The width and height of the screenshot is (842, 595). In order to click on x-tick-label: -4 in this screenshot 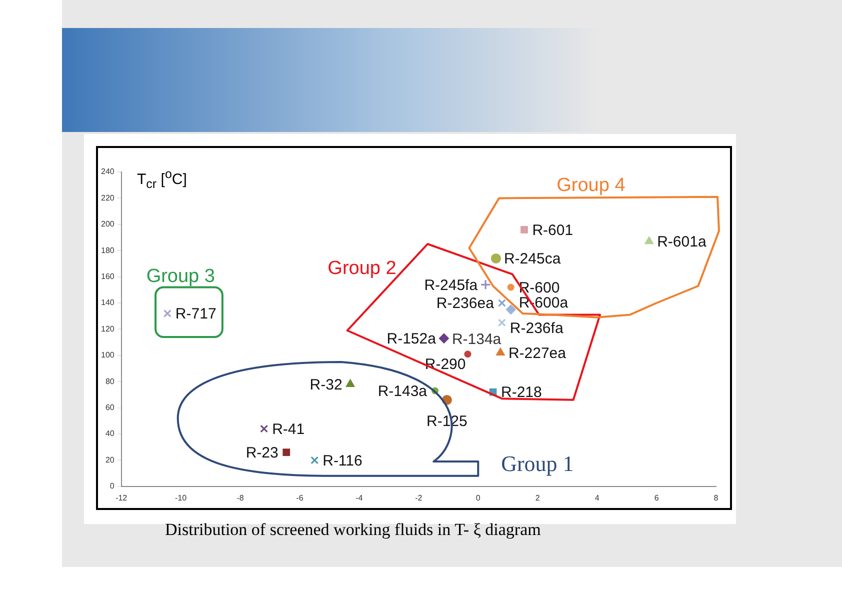, I will do `click(360, 497)`.